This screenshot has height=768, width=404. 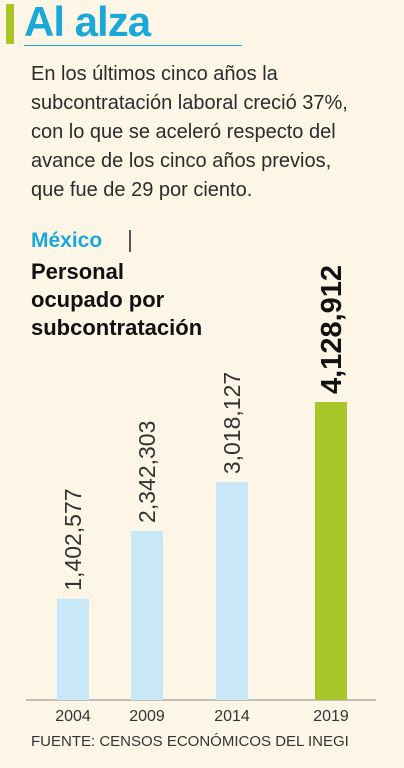 I want to click on category-label-2004: 2004, so click(x=73, y=716).